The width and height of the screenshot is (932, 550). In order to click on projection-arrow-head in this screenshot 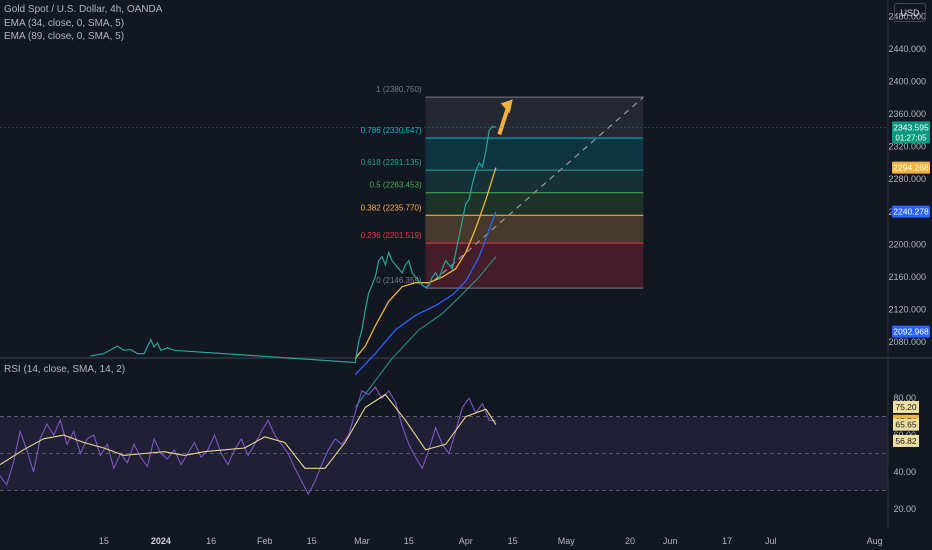, I will do `click(506, 106)`.